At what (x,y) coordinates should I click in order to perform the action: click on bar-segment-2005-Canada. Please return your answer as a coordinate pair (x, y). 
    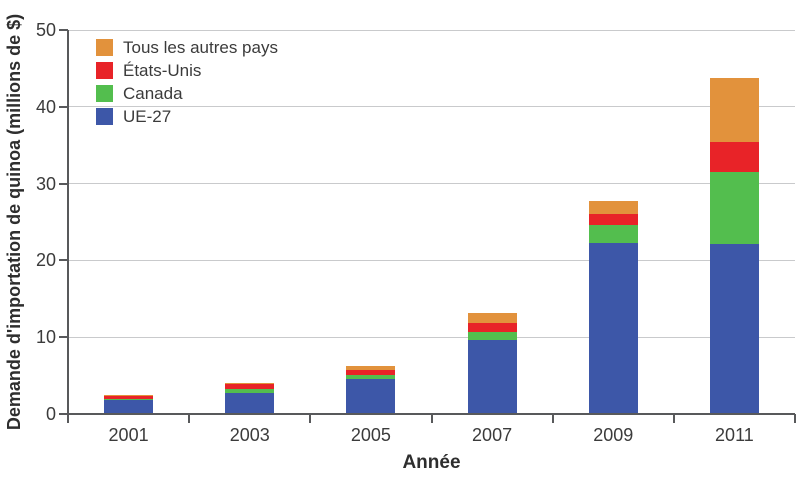
    Looking at the image, I should click on (371, 376).